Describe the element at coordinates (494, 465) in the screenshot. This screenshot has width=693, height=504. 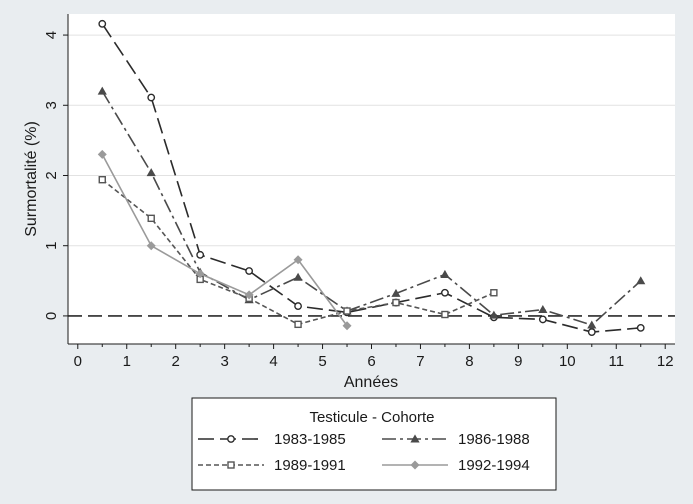
I see `legend-label: 1992-1994` at that location.